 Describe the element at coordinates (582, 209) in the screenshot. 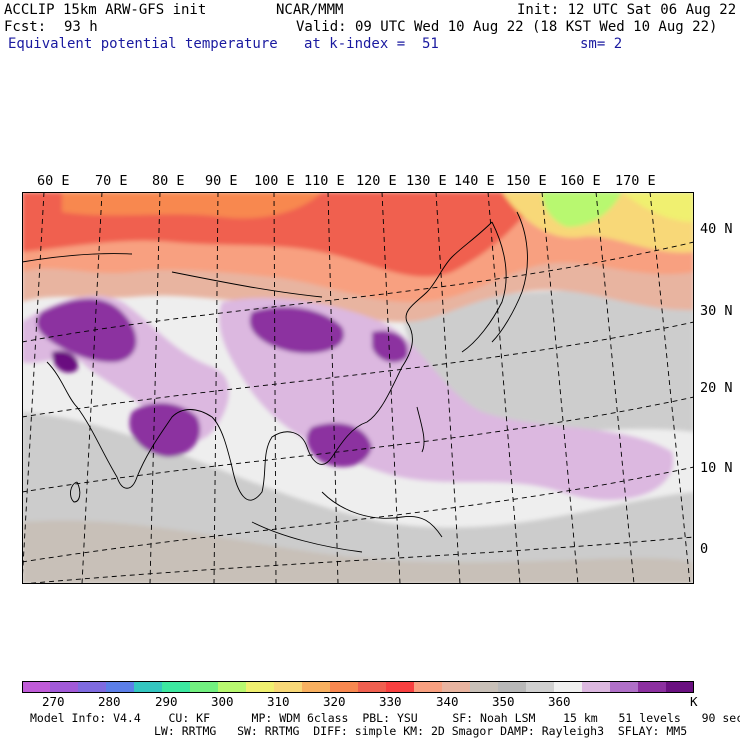

I see `cool-pocket-ne` at that location.